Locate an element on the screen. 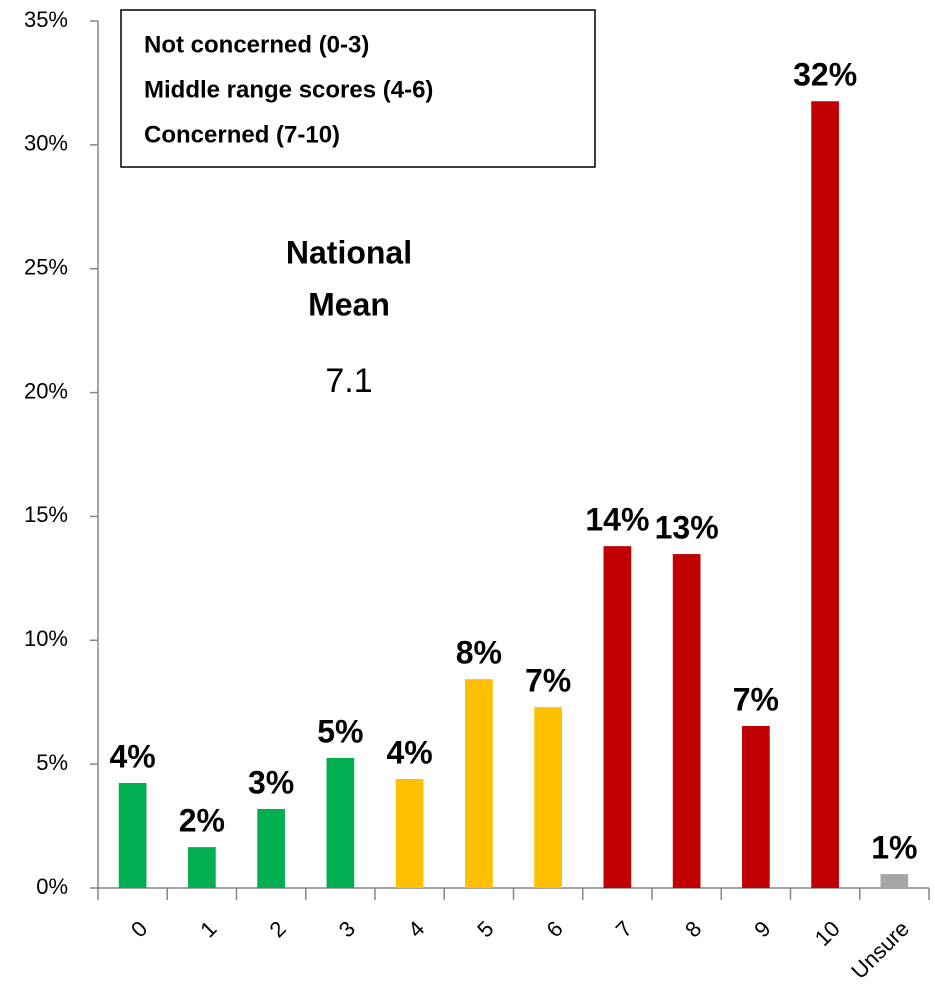 Image resolution: width=935 pixels, height=1008 pixels. value-label: 5% is located at coordinates (340, 731).